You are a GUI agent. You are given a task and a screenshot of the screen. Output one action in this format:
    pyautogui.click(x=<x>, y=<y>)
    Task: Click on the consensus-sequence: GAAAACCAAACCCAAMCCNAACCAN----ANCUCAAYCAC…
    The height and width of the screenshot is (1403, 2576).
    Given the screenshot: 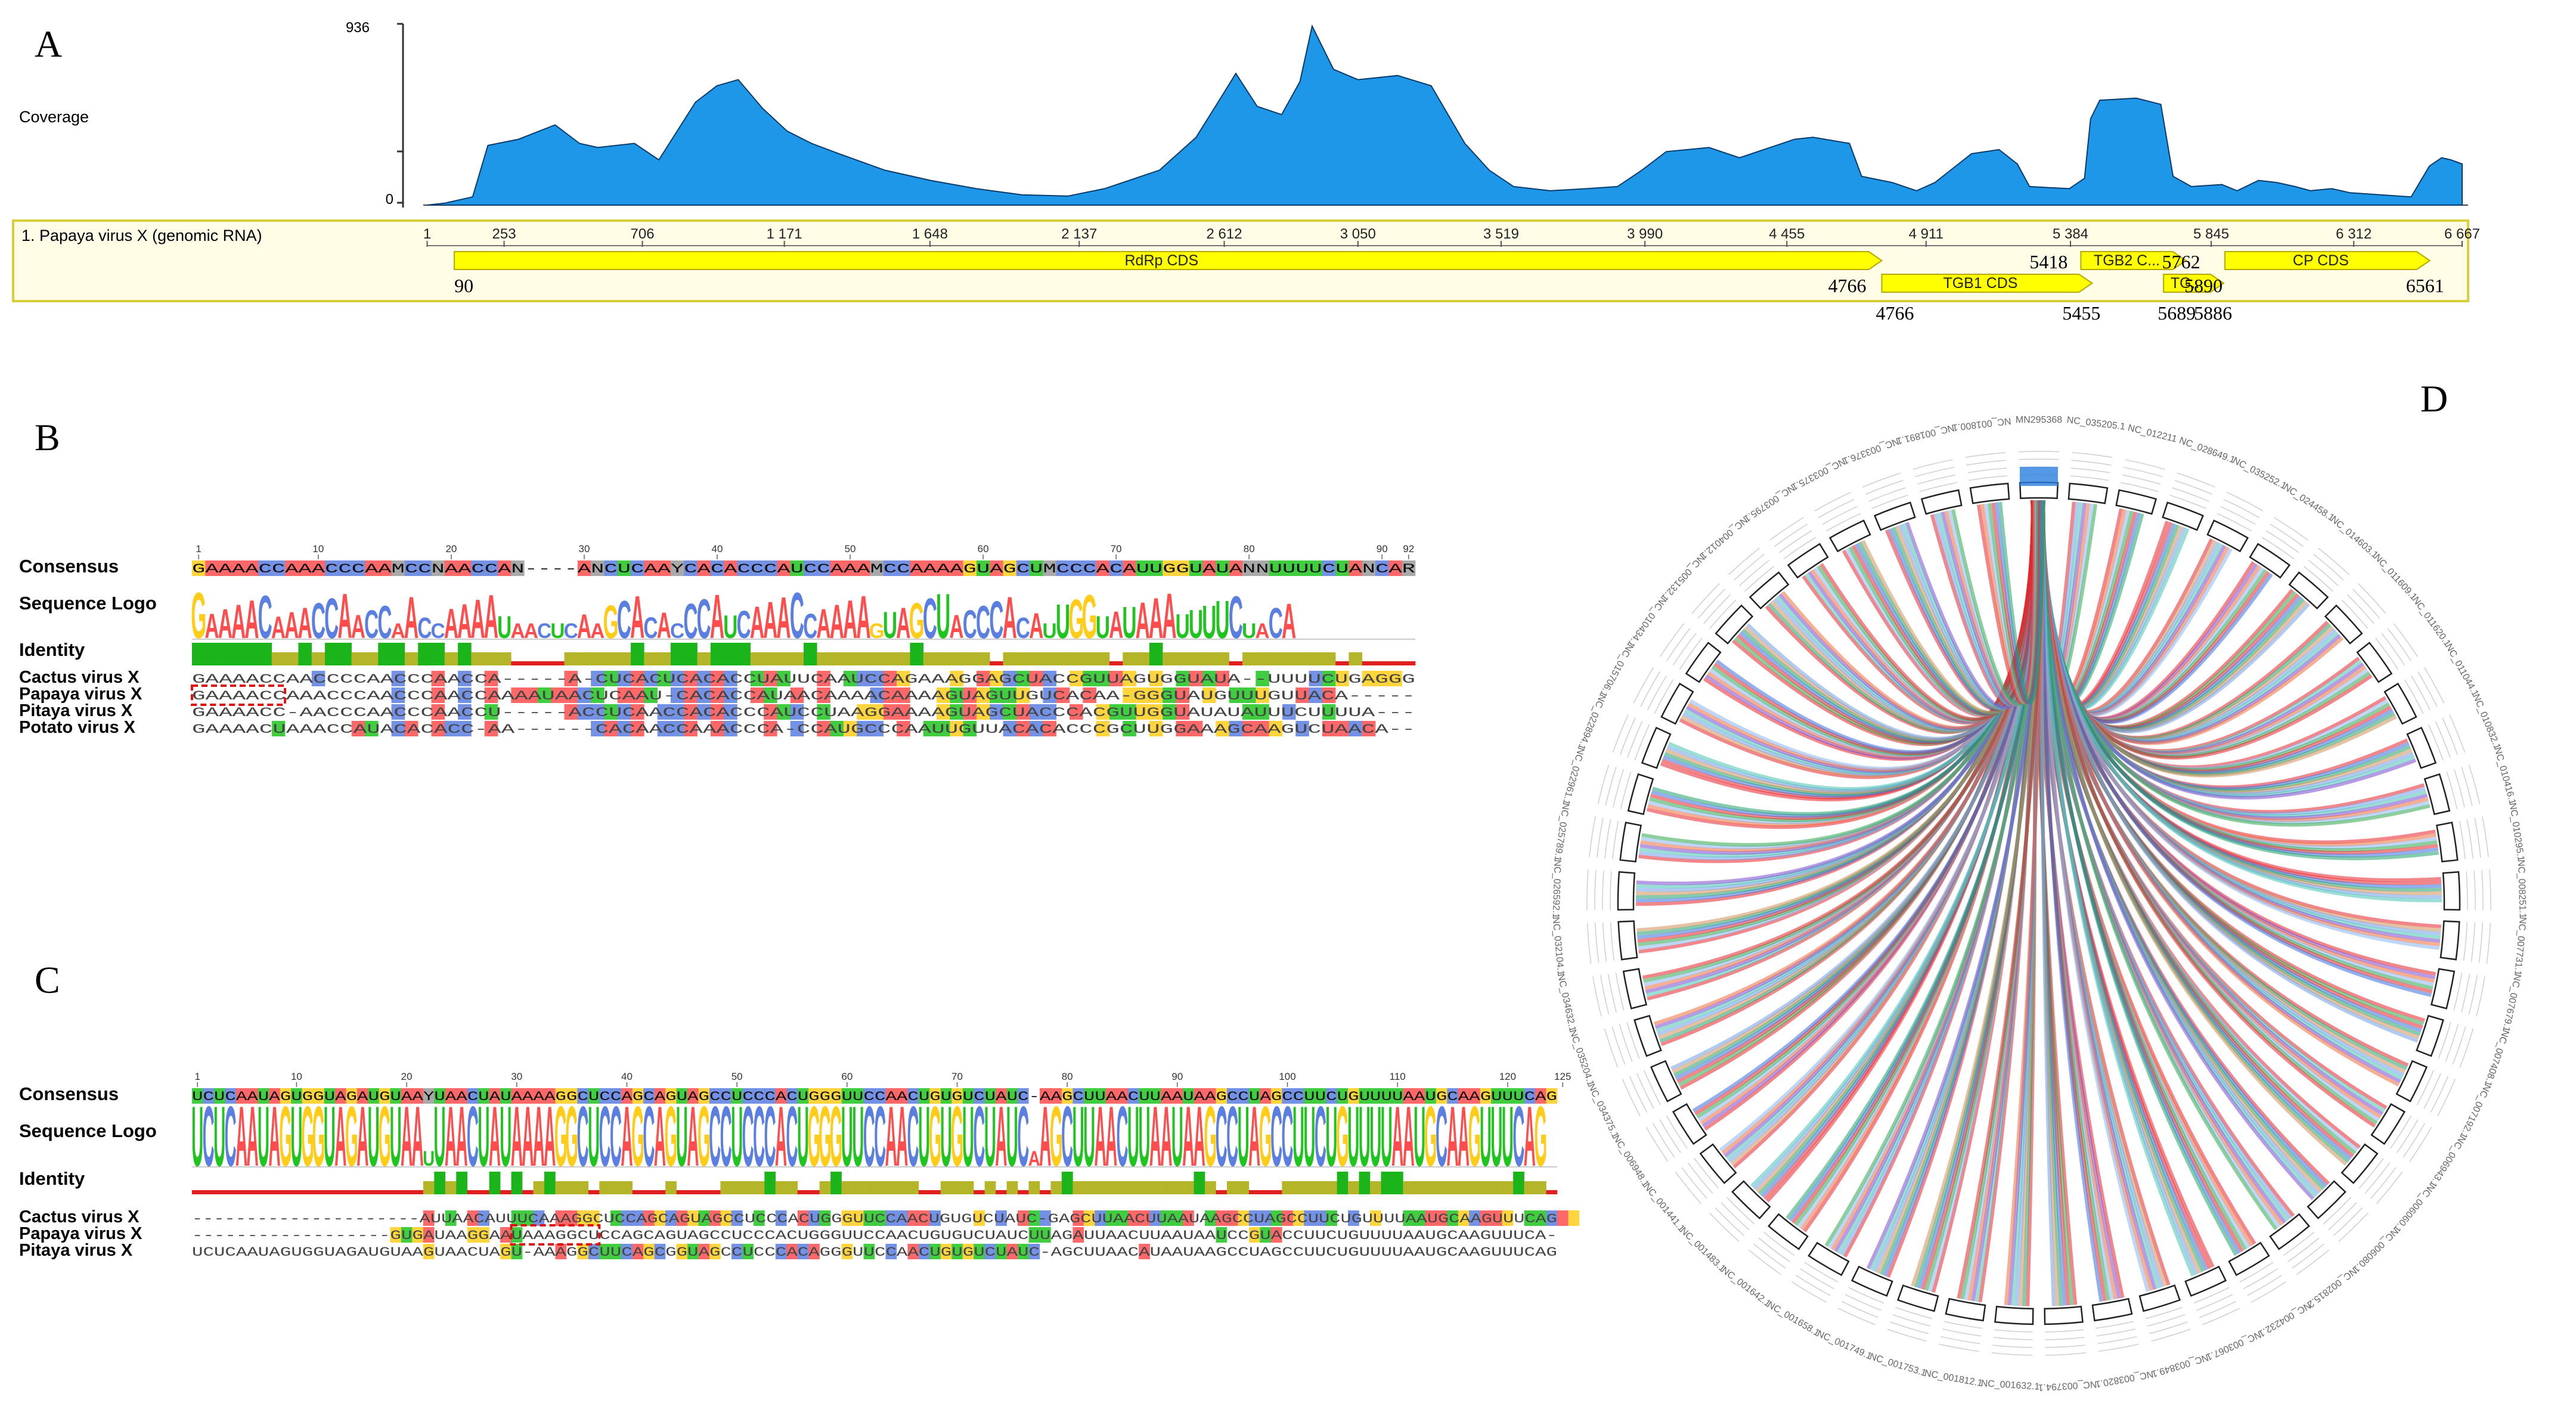 What is the action you would take?
    pyautogui.click(x=803, y=569)
    